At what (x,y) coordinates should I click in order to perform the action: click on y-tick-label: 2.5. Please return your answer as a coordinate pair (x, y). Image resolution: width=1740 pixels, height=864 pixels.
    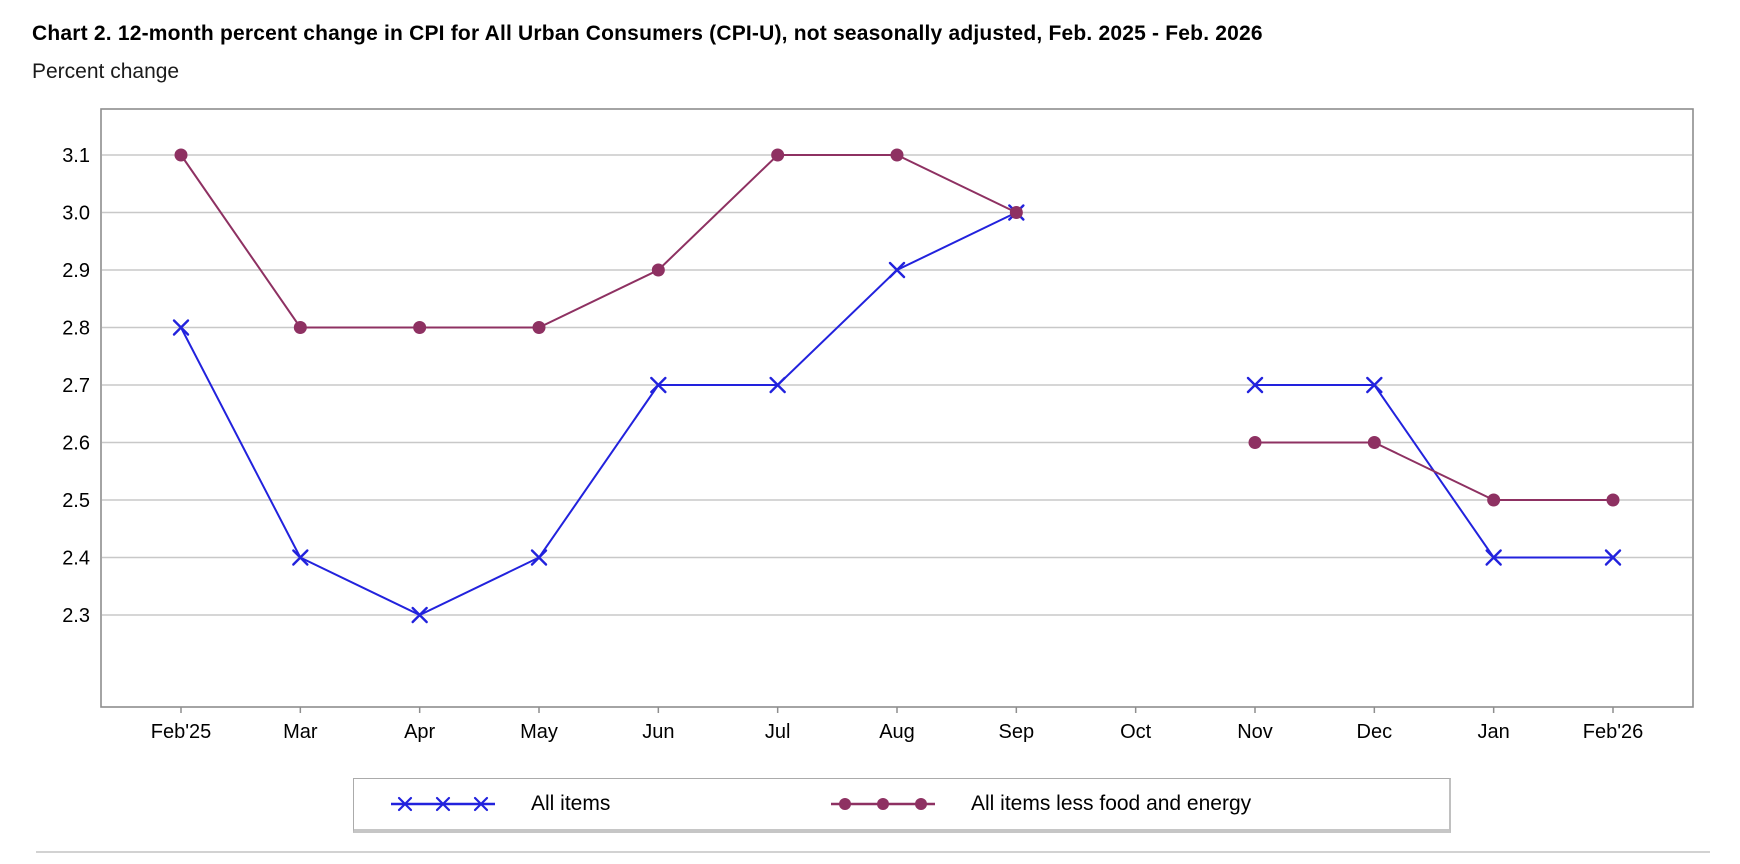
    Looking at the image, I should click on (76, 501).